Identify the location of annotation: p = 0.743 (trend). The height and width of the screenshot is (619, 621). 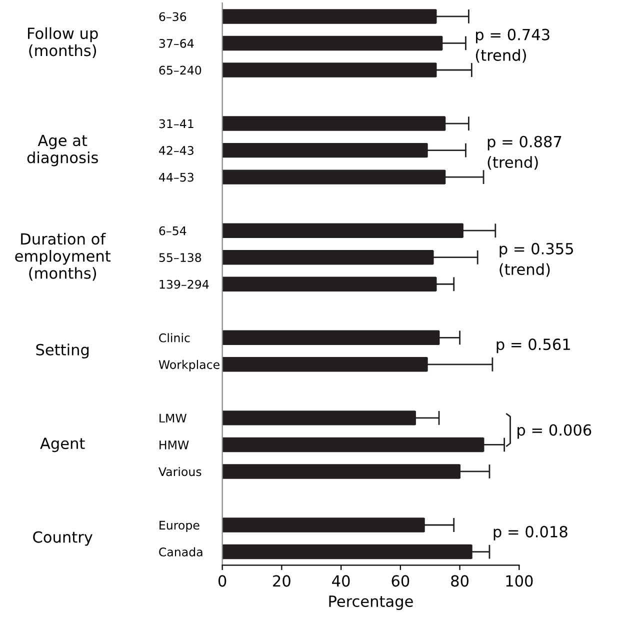
(513, 45).